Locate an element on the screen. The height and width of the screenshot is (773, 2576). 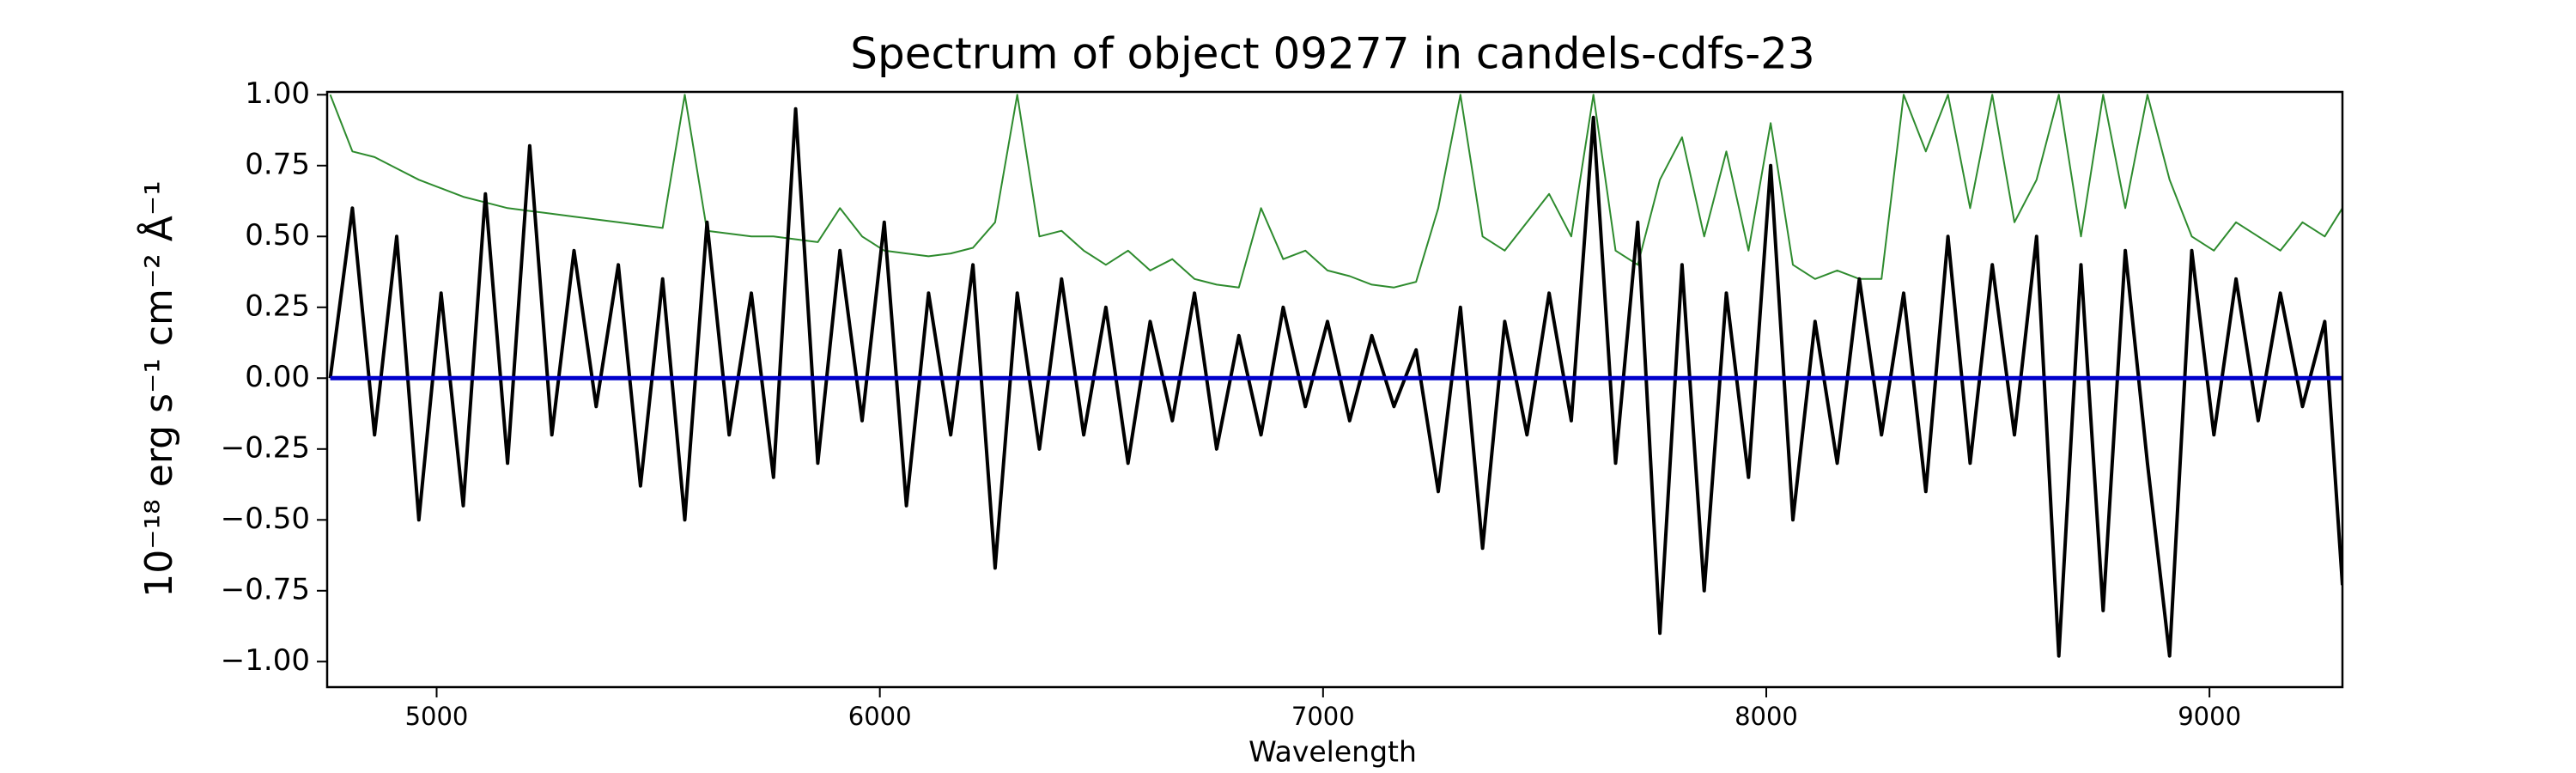
x-tick-label: 6000 is located at coordinates (880, 716).